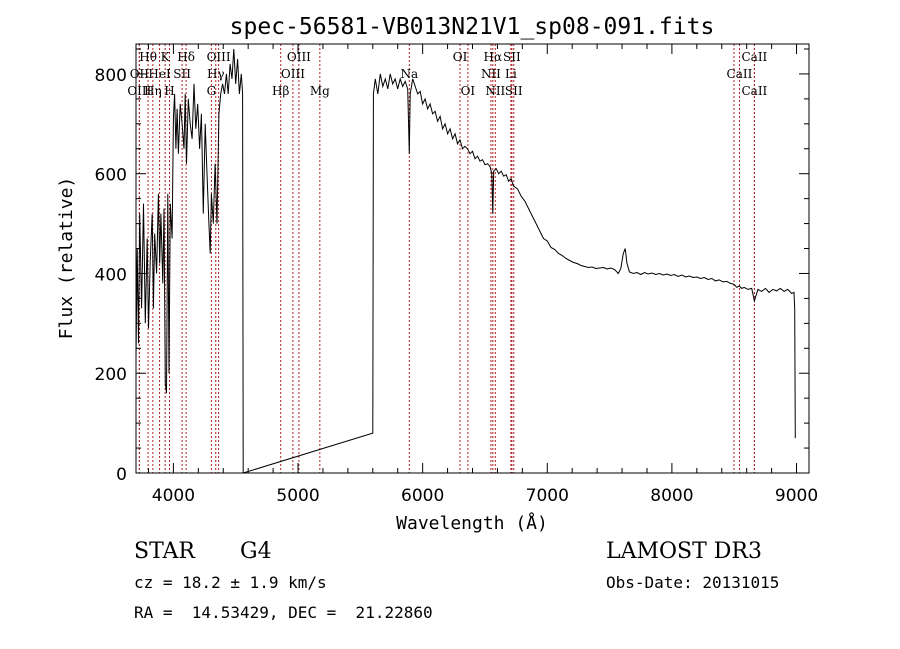 Image resolution: width=900 pixels, height=649 pixels. What do you see at coordinates (111, 275) in the screenshot?
I see `y-tick-label: 400` at bounding box center [111, 275].